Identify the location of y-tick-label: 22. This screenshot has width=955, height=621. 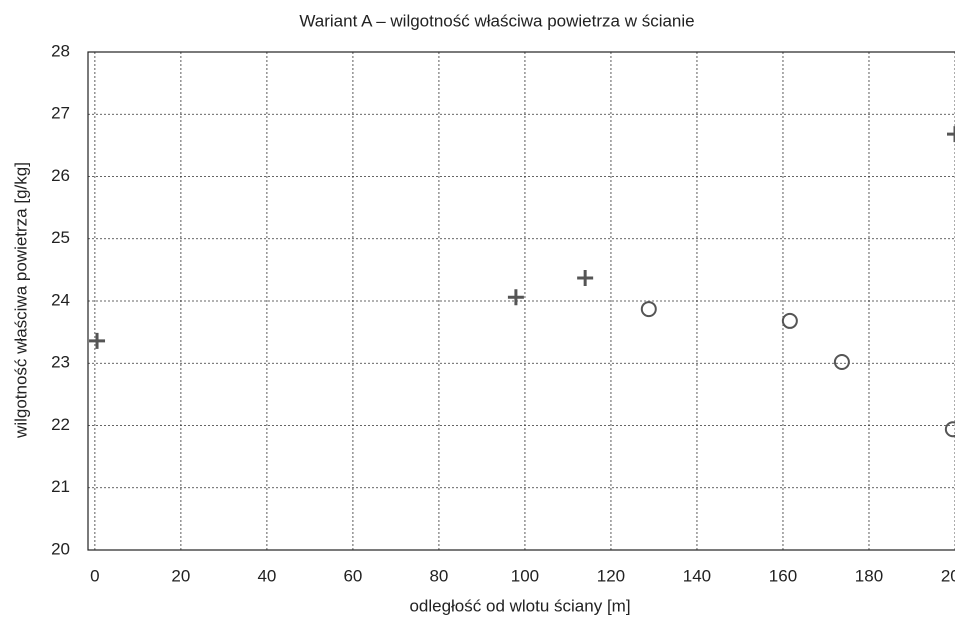
(60, 424).